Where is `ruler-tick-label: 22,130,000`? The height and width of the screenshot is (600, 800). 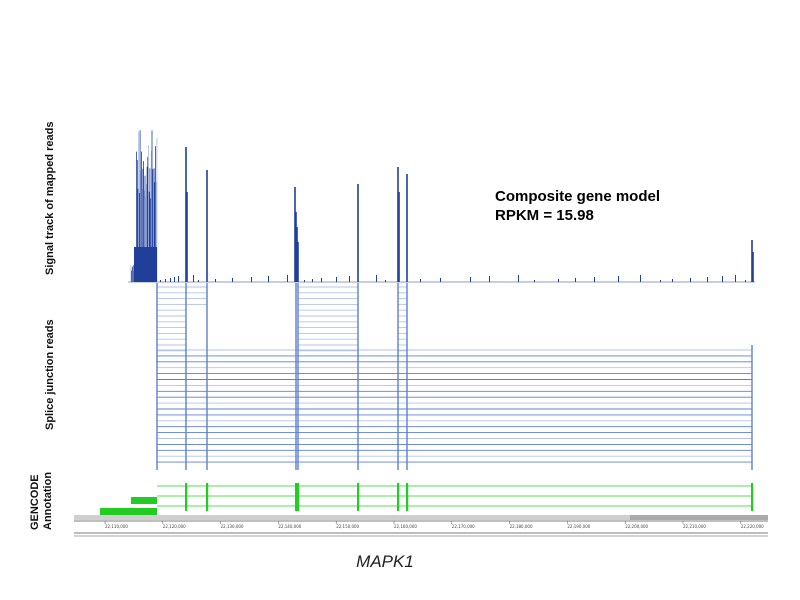
ruler-tick-label: 22,130,000 is located at coordinates (232, 526).